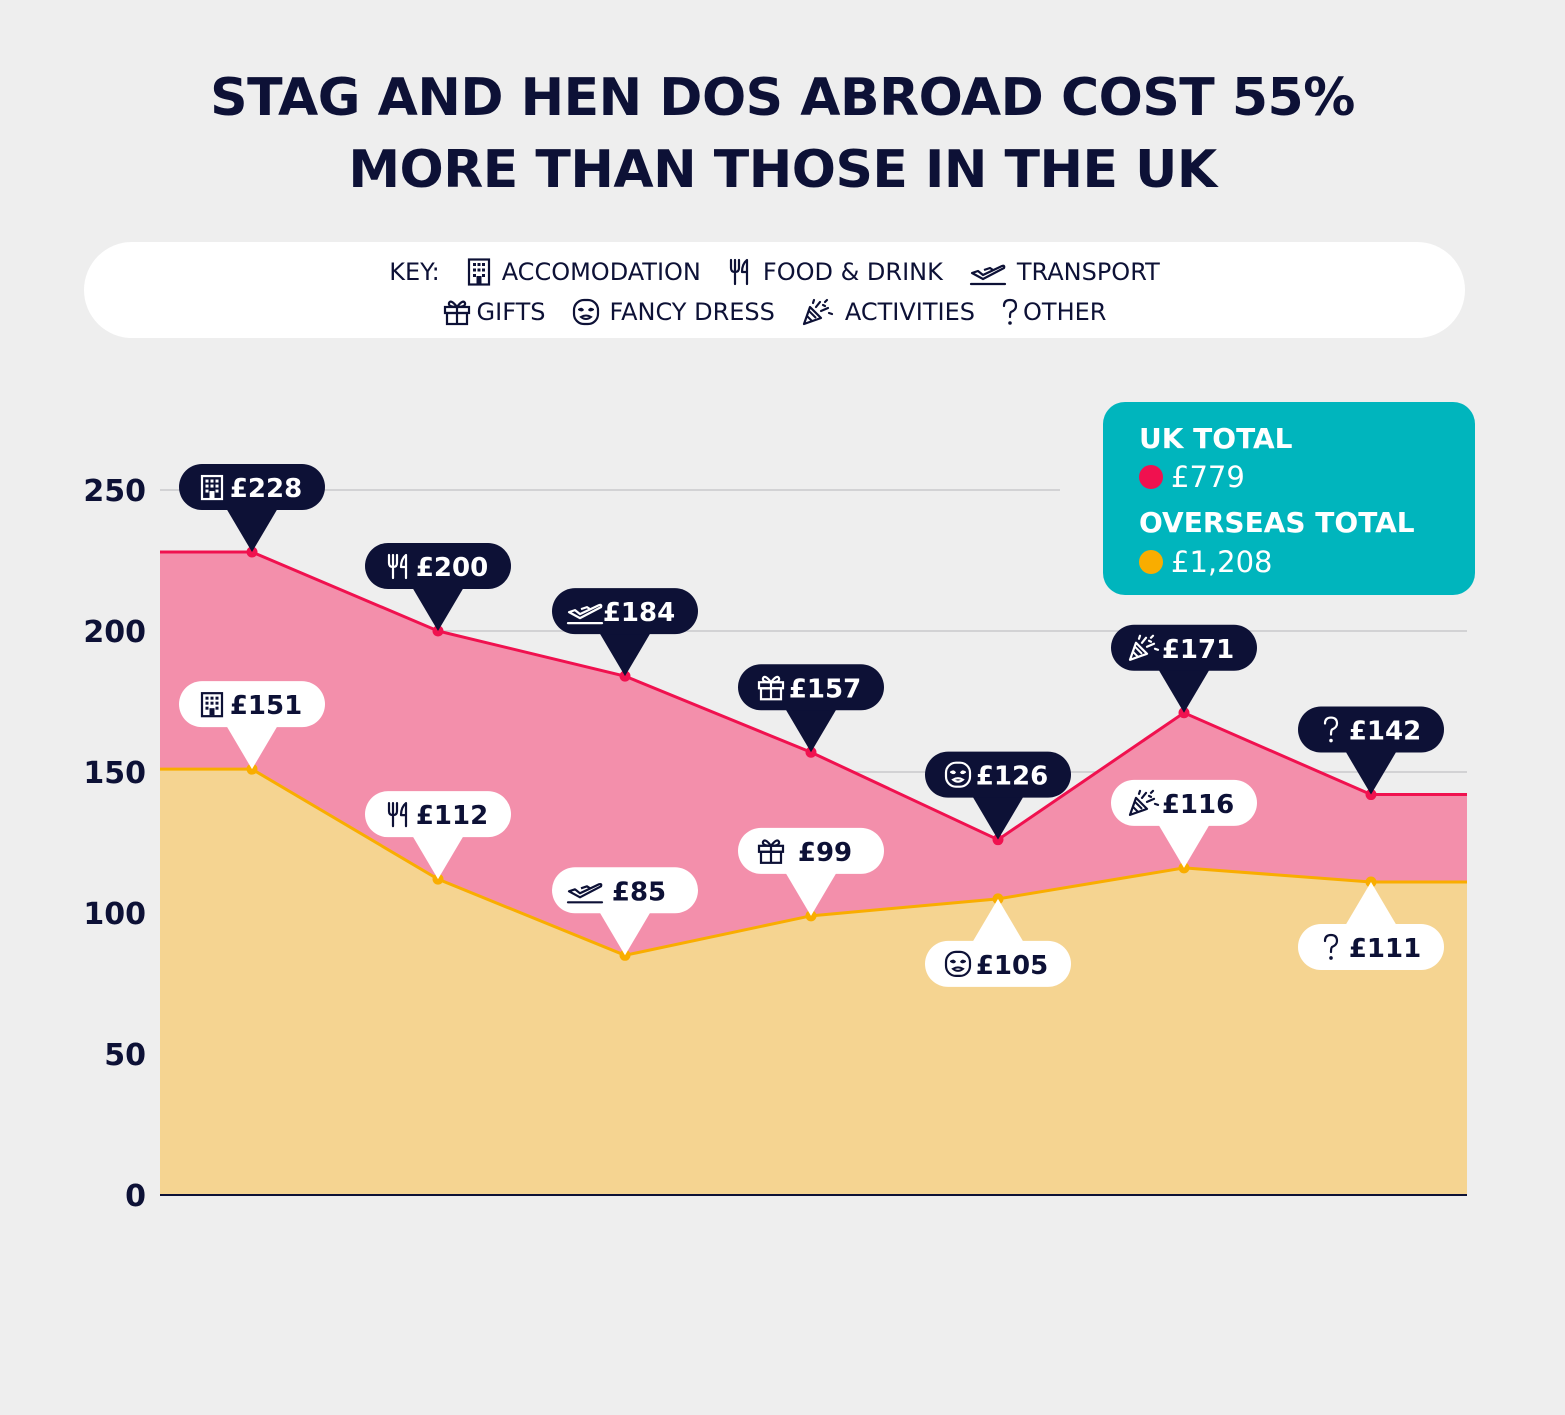 The image size is (1565, 1415). Describe the element at coordinates (1184, 668) in the screenshot. I see `overseas-data-label: £171` at that location.